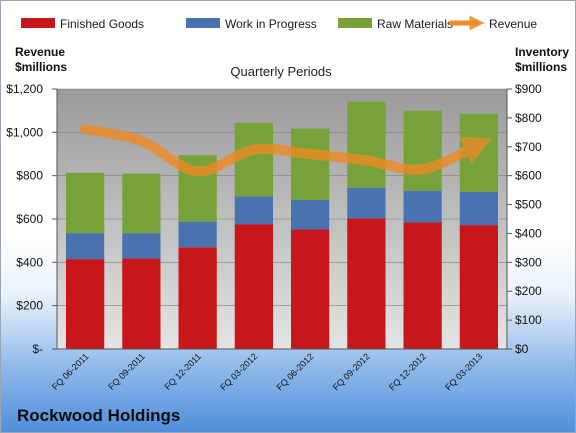 Image resolution: width=576 pixels, height=433 pixels. What do you see at coordinates (528, 89) in the screenshot?
I see `right-tick-label: $900` at bounding box center [528, 89].